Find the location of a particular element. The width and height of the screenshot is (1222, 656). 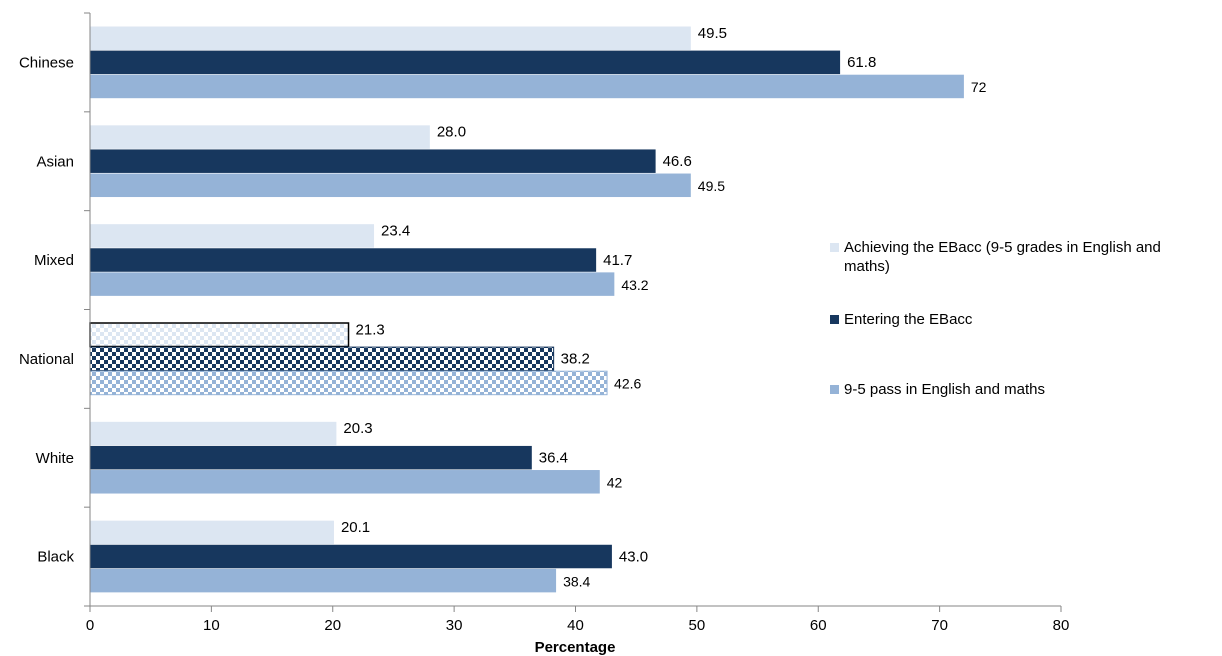

legend-item-entering-ebacc: Entering the EBacc is located at coordinates (1018, 319).